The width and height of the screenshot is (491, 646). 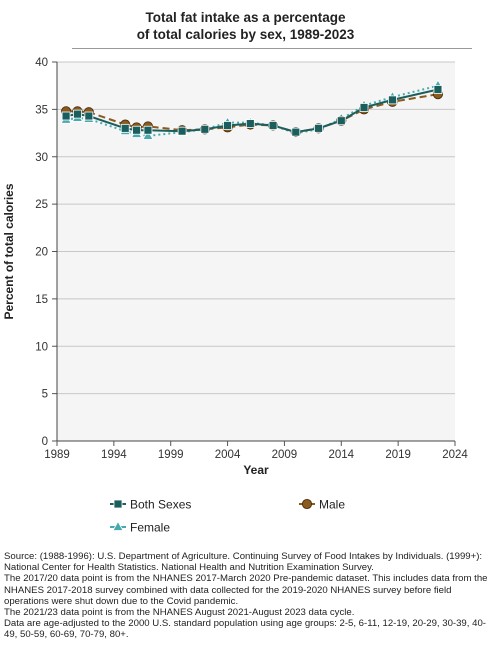 I want to click on y-tick-label: 25, so click(x=41, y=205).